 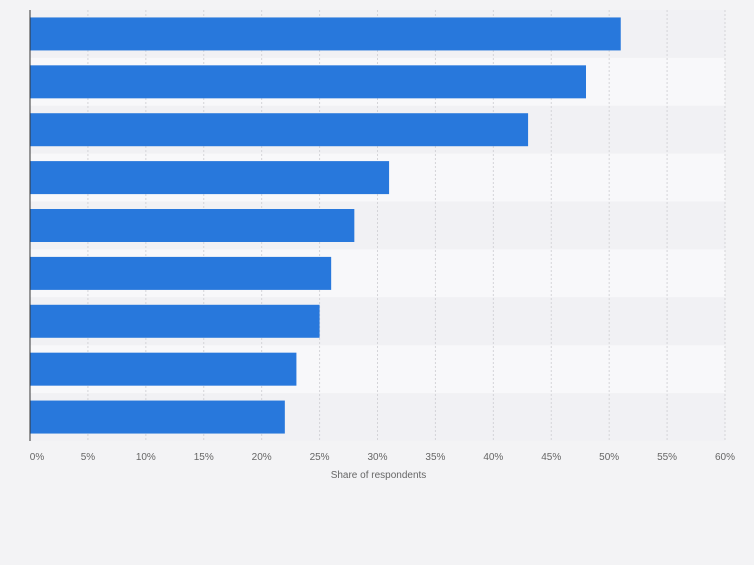 I want to click on x-axis-ticks: 0% 5% 10% 15% 20% 25% 30% 35% 40% 45% 50% 55% 60%, so click(x=382, y=457).